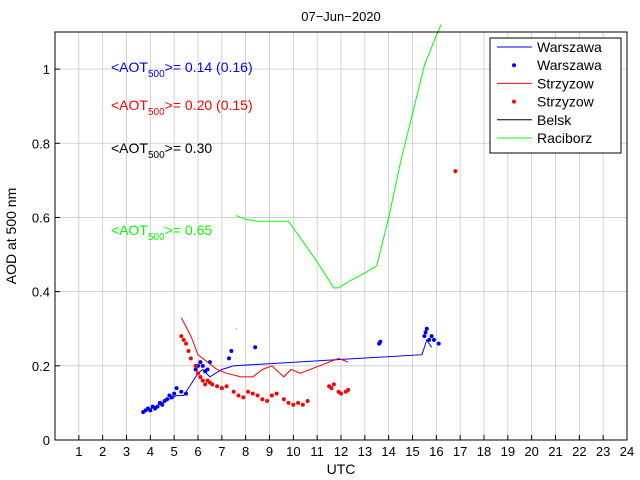  I want to click on y-tick-label: 0.4, so click(41, 292).